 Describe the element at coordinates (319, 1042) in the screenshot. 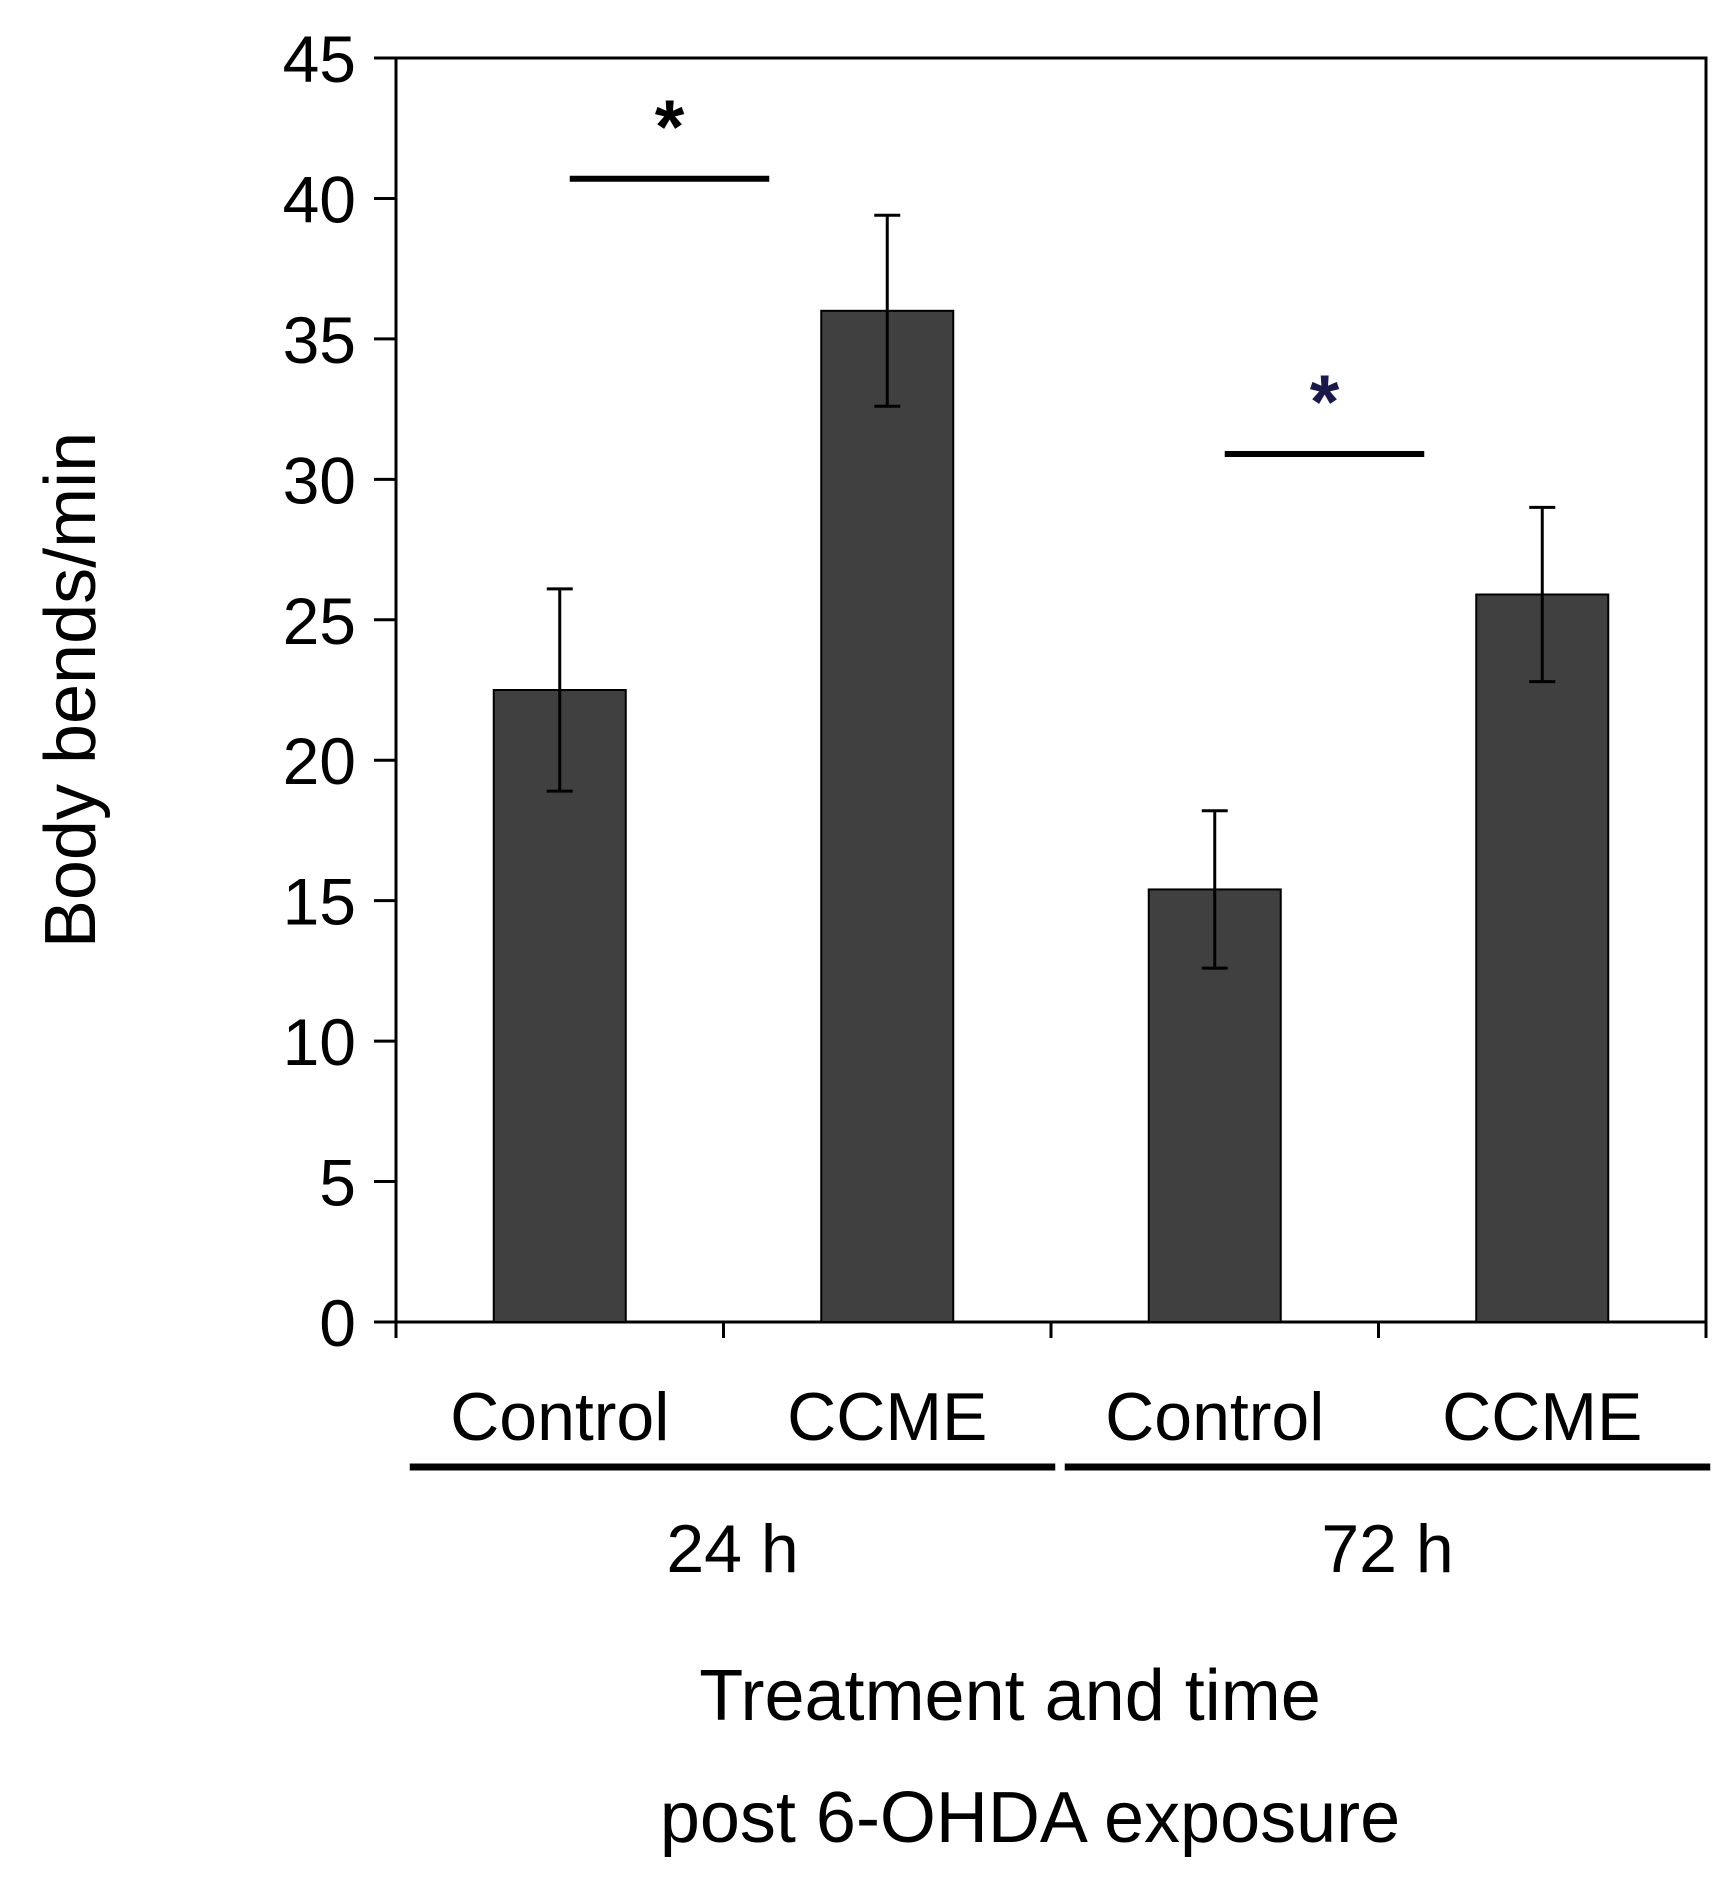

I see `y-tick-label: 10` at that location.